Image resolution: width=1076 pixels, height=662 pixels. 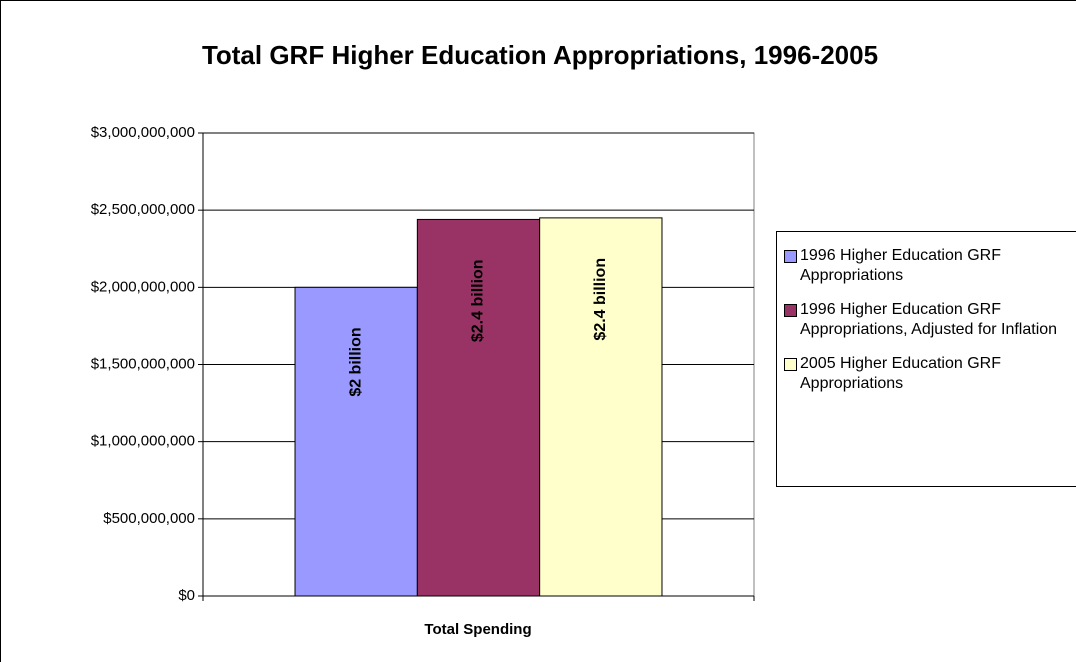 I want to click on y-tick-label: $3,000,000,000, so click(x=143, y=132).